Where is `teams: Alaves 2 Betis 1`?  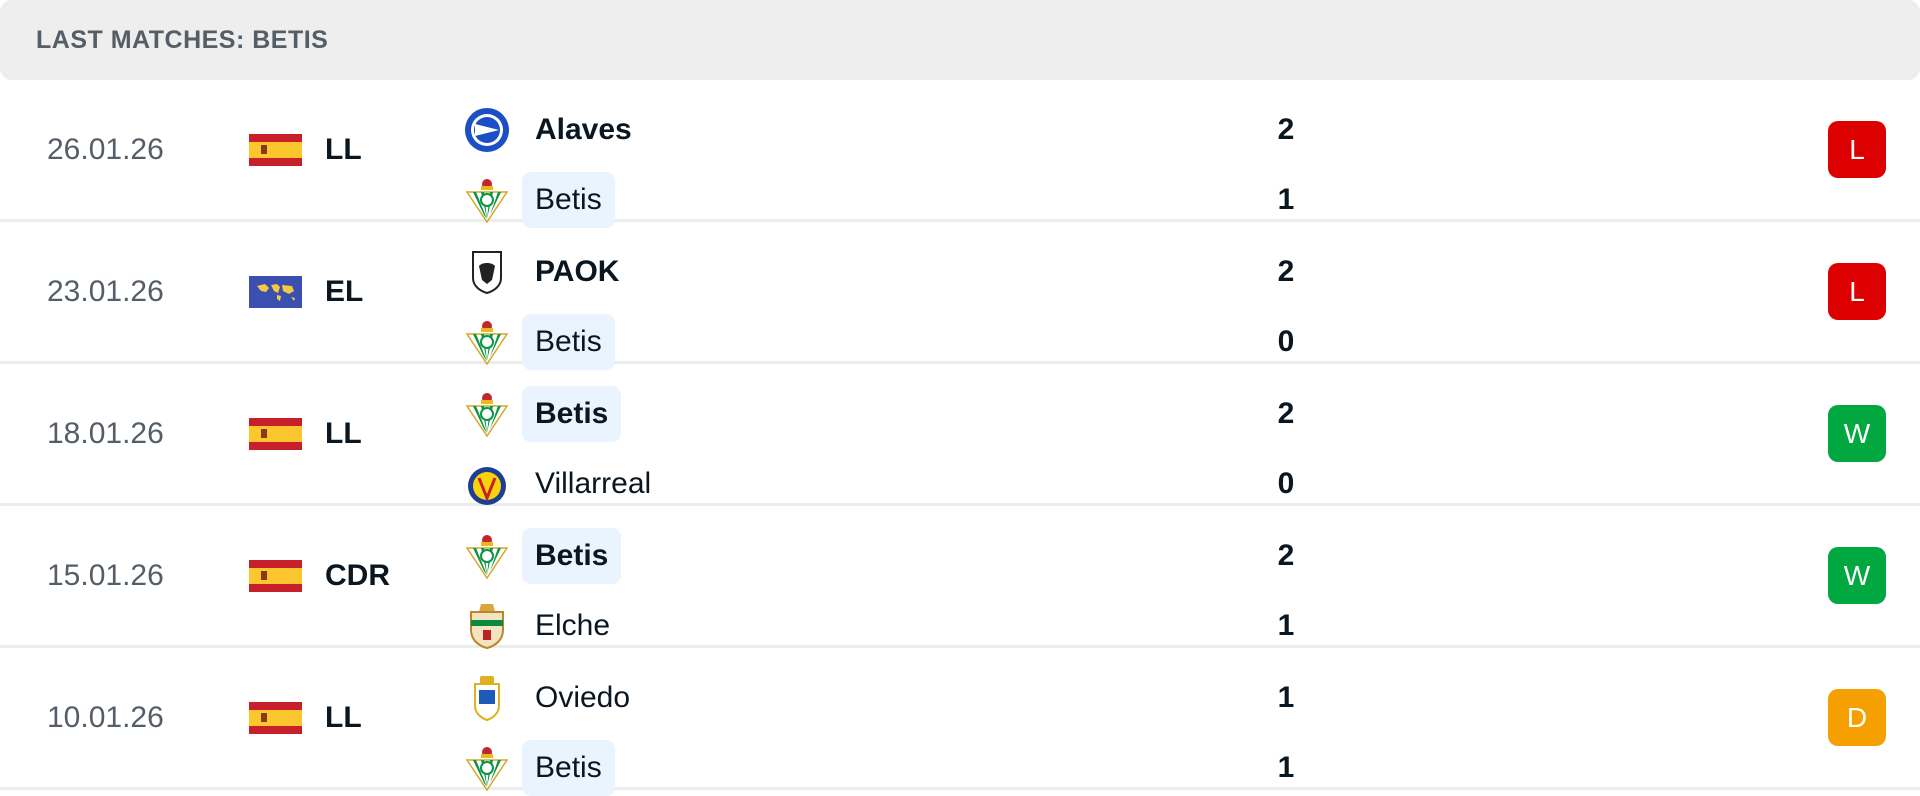
teams: Alaves 2 Betis 1 is located at coordinates (913, 154).